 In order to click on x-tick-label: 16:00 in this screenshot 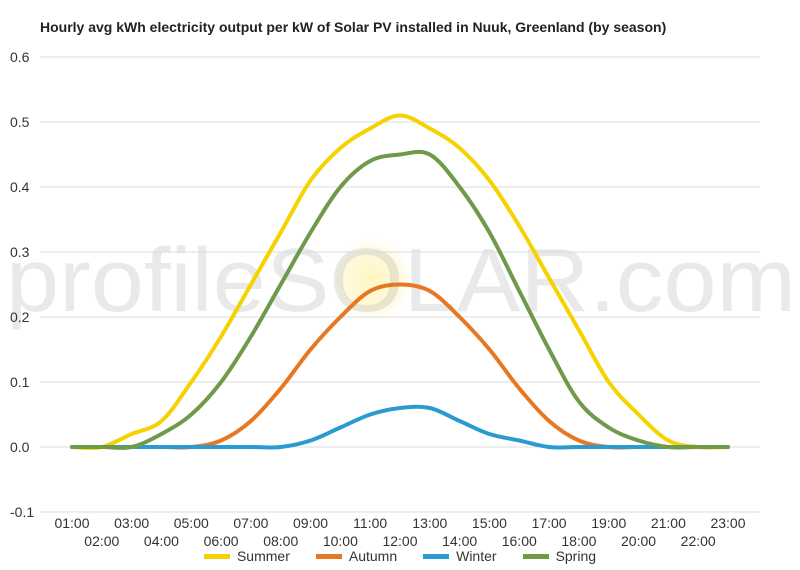, I will do `click(519, 541)`.